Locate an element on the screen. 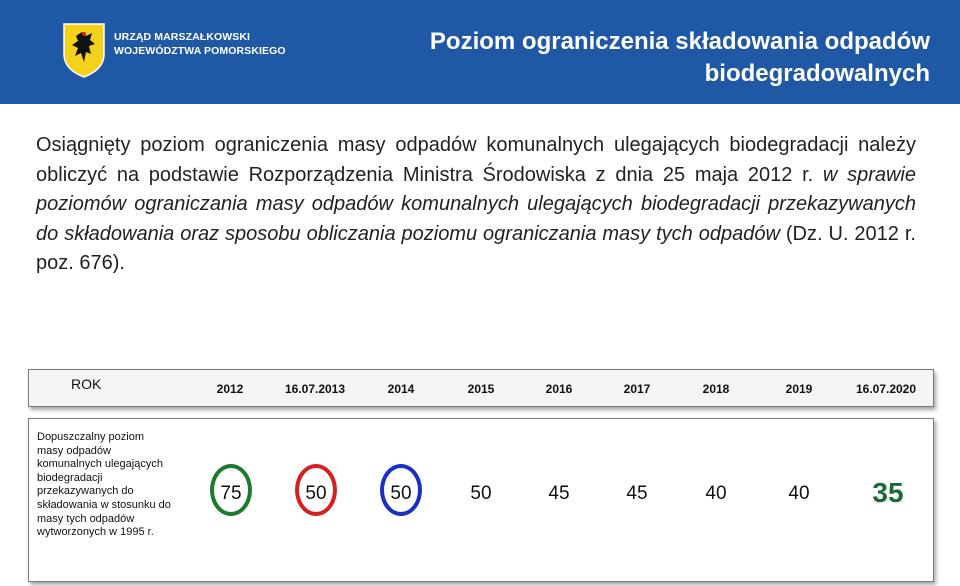 The height and width of the screenshot is (586, 960). slide-title-line-2: biodegradowalnych is located at coordinates (817, 73).